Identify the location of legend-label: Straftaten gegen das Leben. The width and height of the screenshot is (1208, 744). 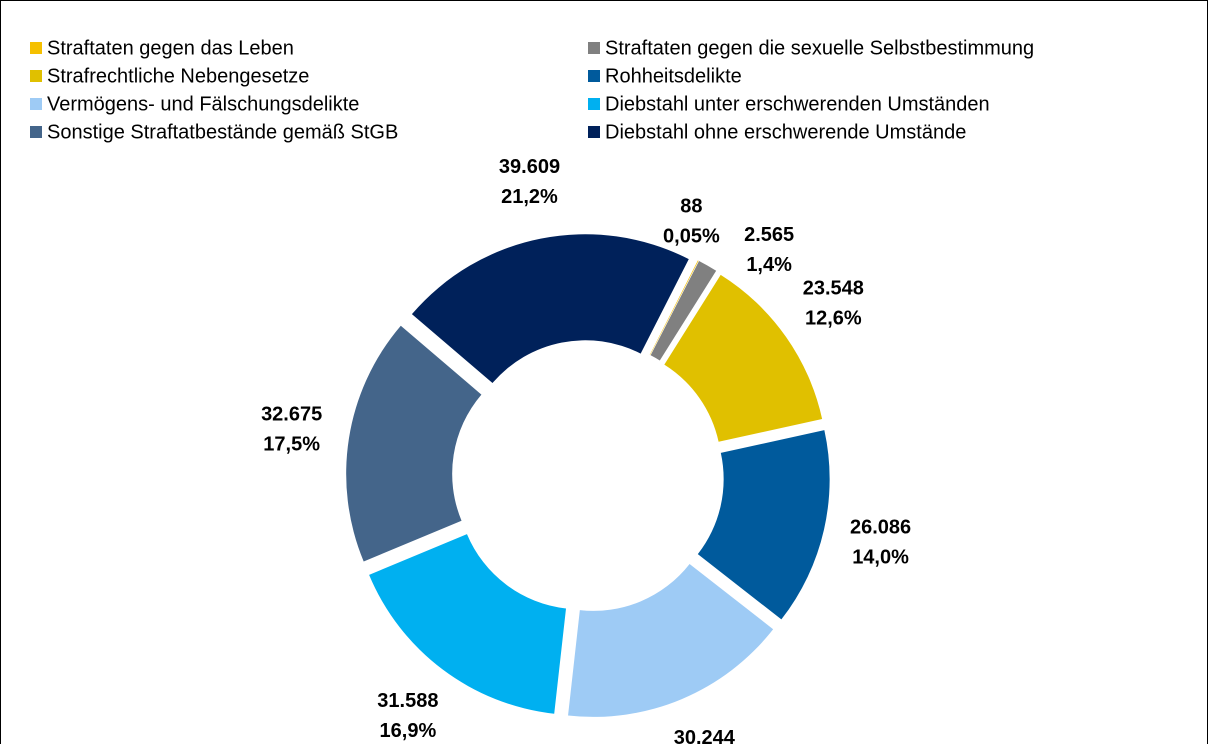
(170, 48).